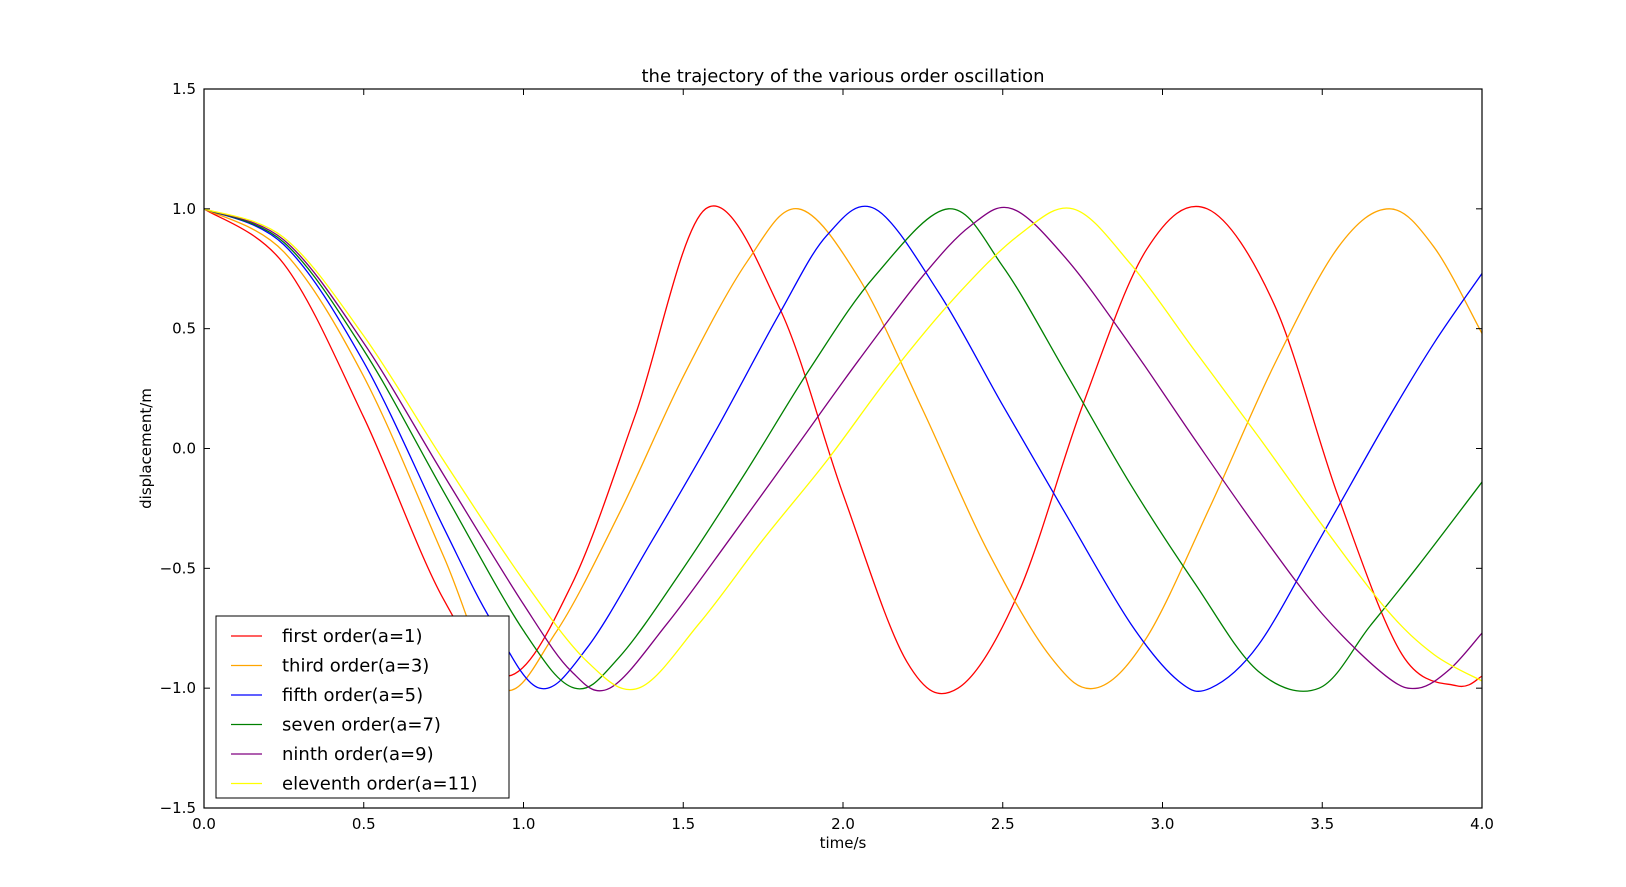 This screenshot has height=887, width=1626. What do you see at coordinates (1003, 824) in the screenshot?
I see `x-tick-label: 2.5` at bounding box center [1003, 824].